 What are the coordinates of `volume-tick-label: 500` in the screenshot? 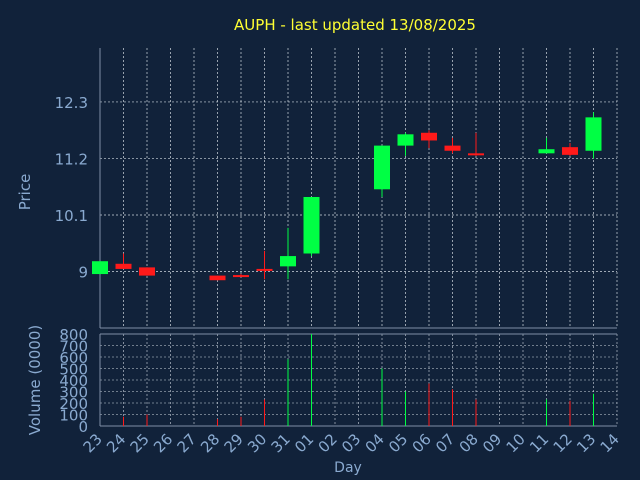 It's located at (73, 370).